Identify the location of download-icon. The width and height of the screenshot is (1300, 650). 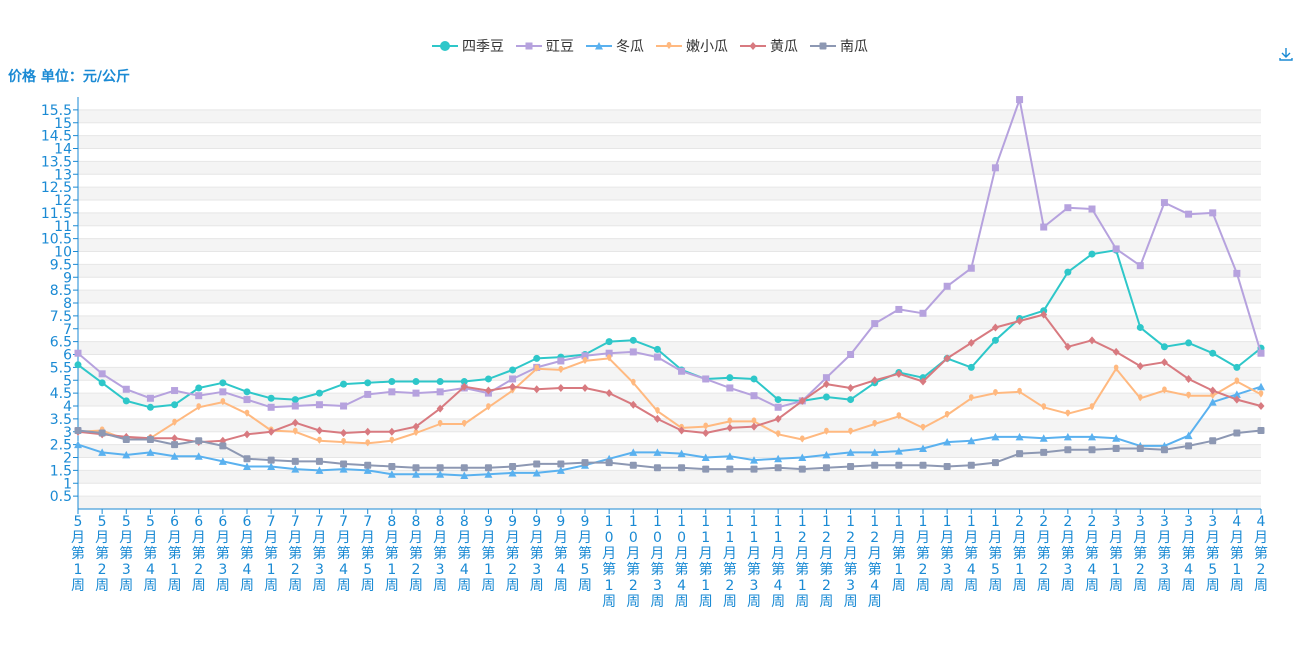
(1286, 54).